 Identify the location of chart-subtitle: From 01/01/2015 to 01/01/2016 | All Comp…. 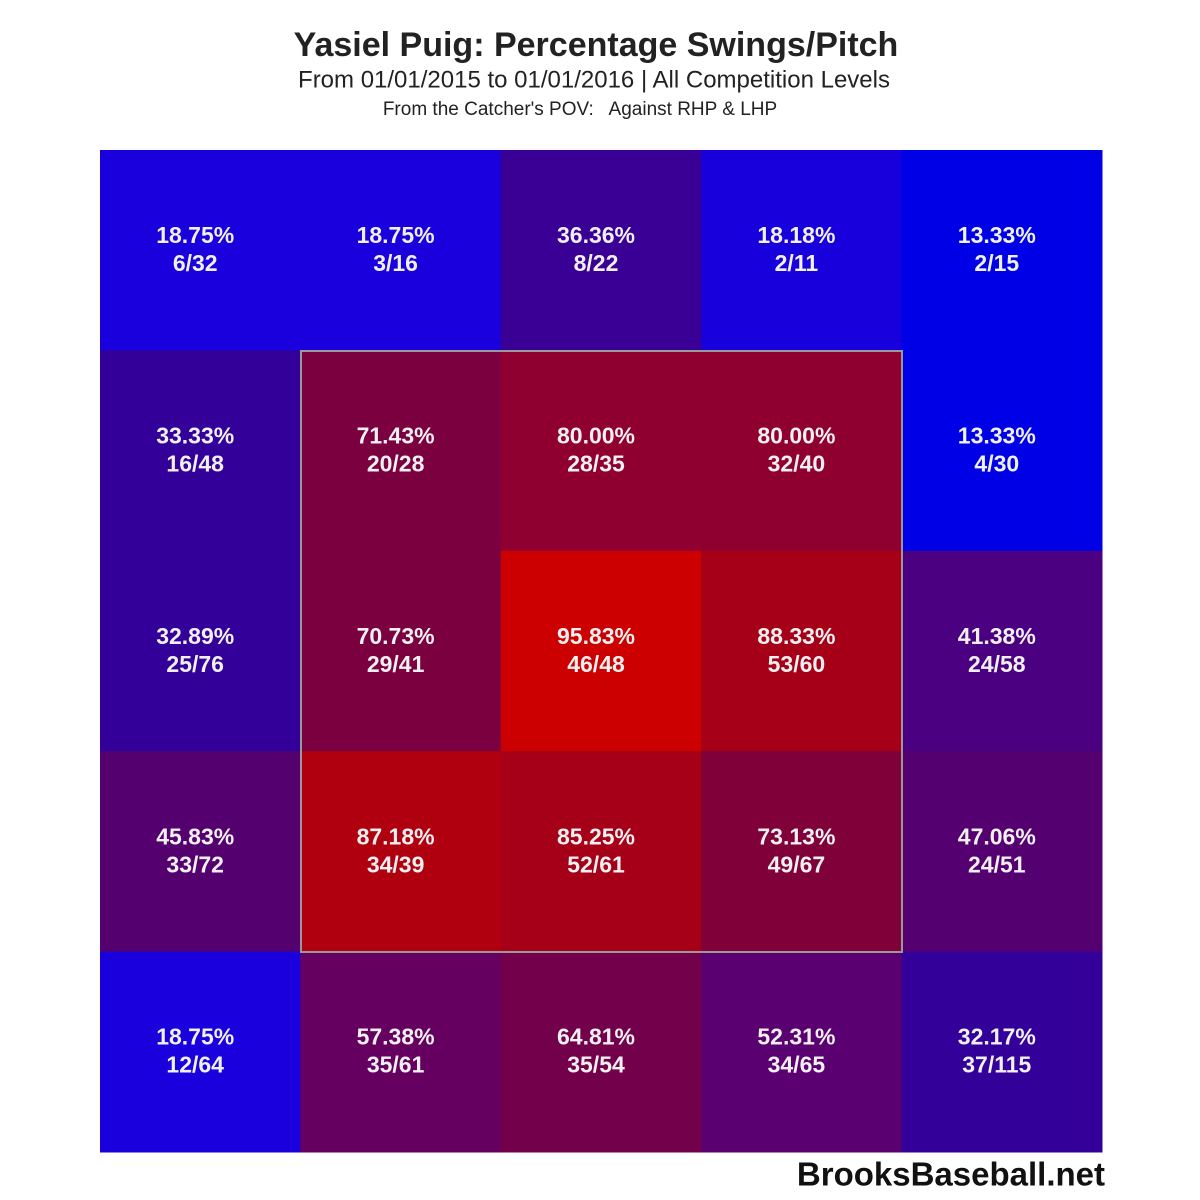
(594, 79).